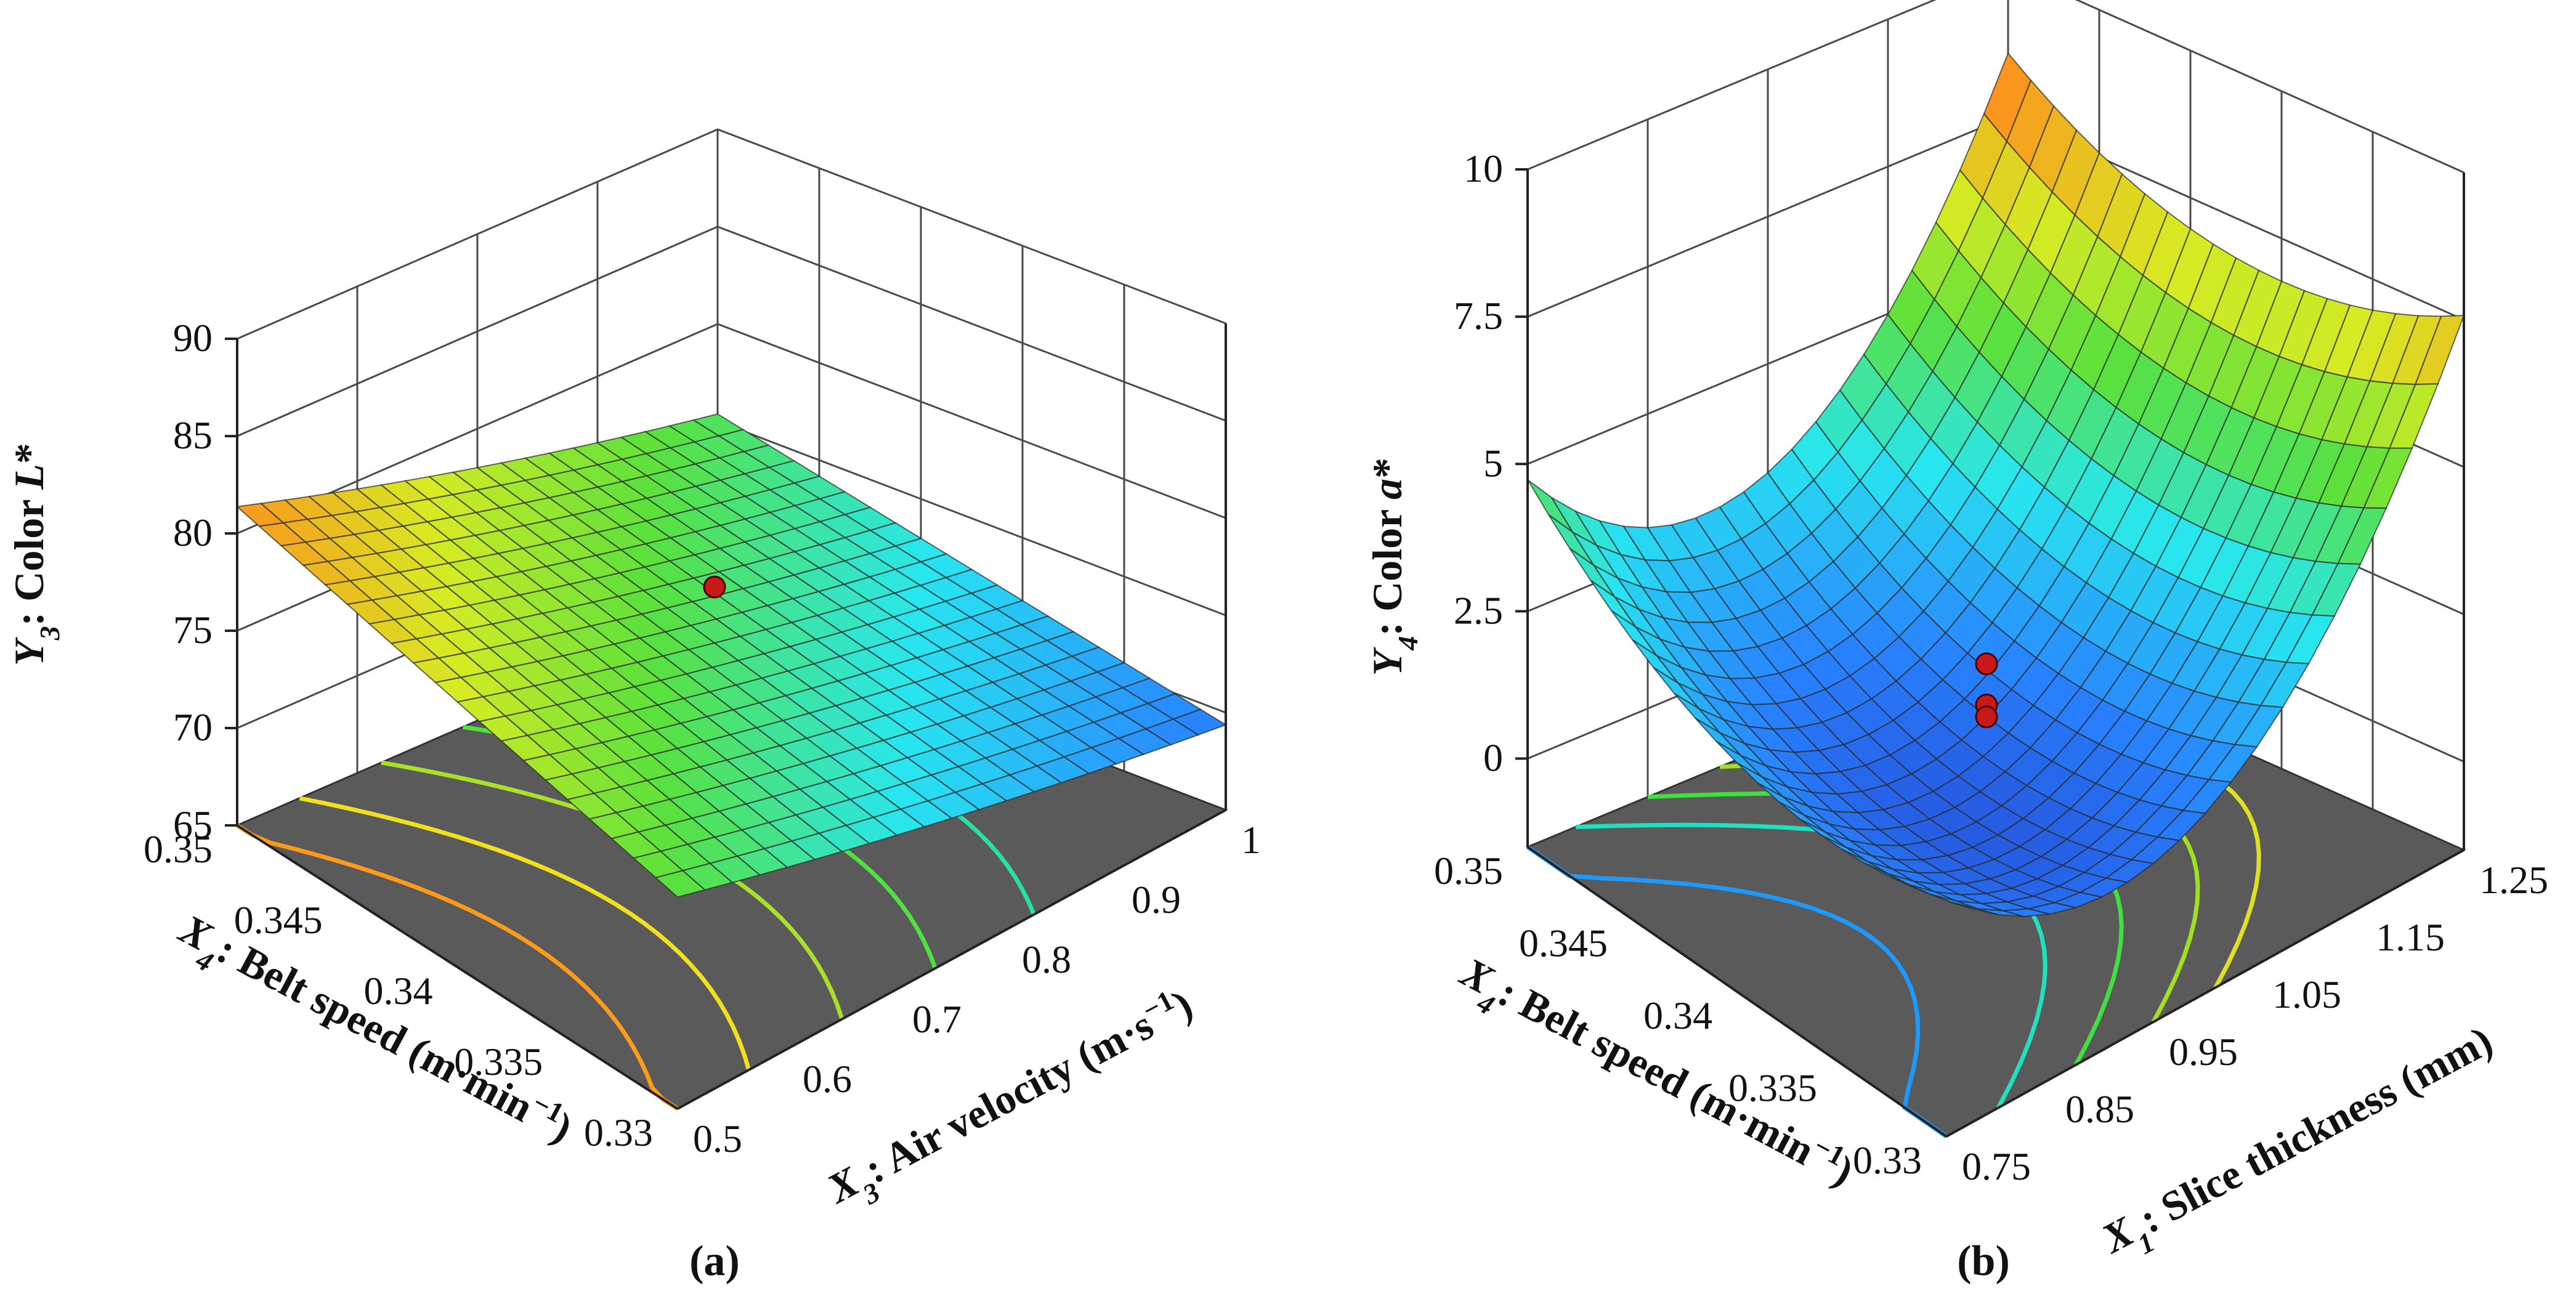  Describe the element at coordinates (49, 633) in the screenshot. I see `z-axis-label-sub: 3` at that location.